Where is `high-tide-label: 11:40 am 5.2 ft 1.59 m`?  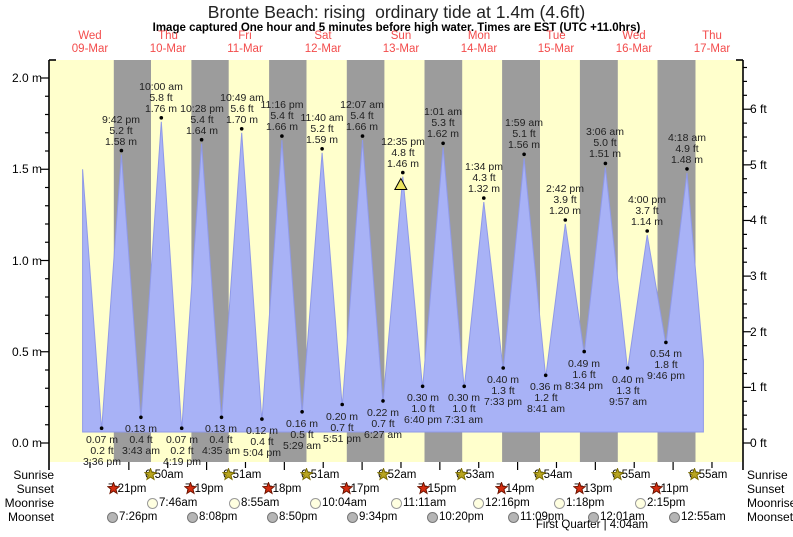
high-tide-label: 11:40 am 5.2 ft 1.59 m is located at coordinates (322, 129).